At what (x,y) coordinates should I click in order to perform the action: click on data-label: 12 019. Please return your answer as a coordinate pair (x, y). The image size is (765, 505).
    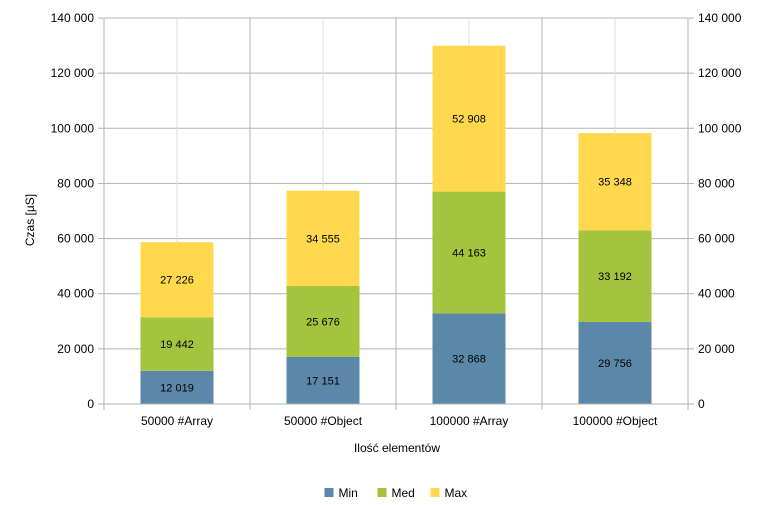
    Looking at the image, I should click on (177, 388).